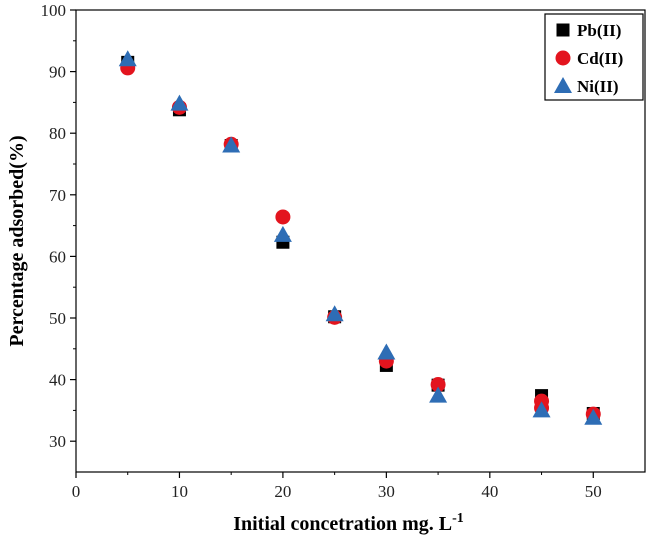 This screenshot has width=648, height=540. I want to click on y-axis-title: Percentage adsorbed(%), so click(17, 240).